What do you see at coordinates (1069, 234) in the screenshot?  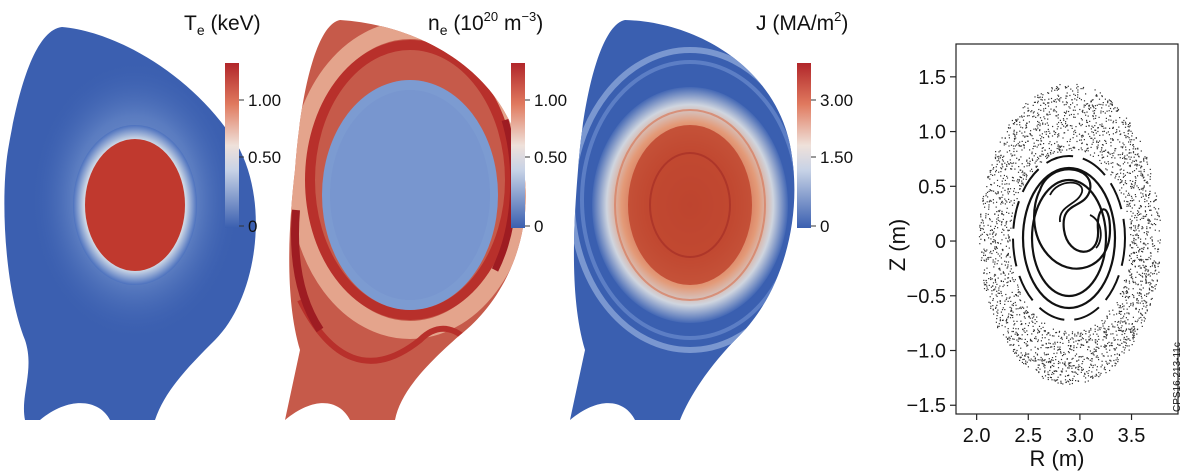 I see `field-line-points` at bounding box center [1069, 234].